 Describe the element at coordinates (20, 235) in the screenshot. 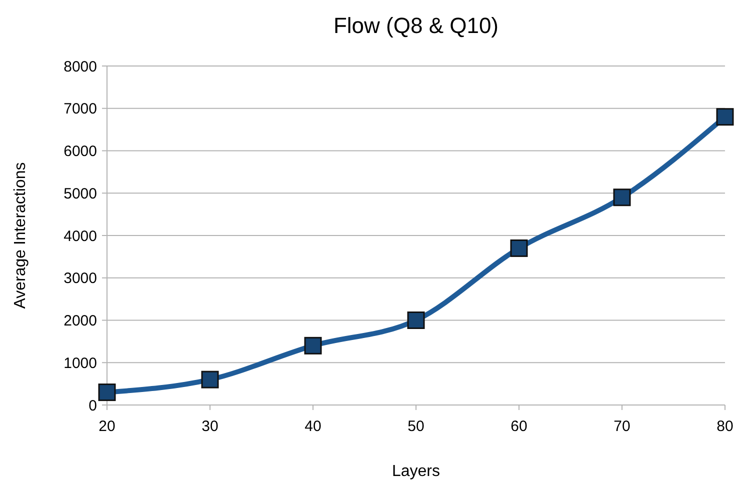

I see `y-axis-title: Average Interactions` at that location.